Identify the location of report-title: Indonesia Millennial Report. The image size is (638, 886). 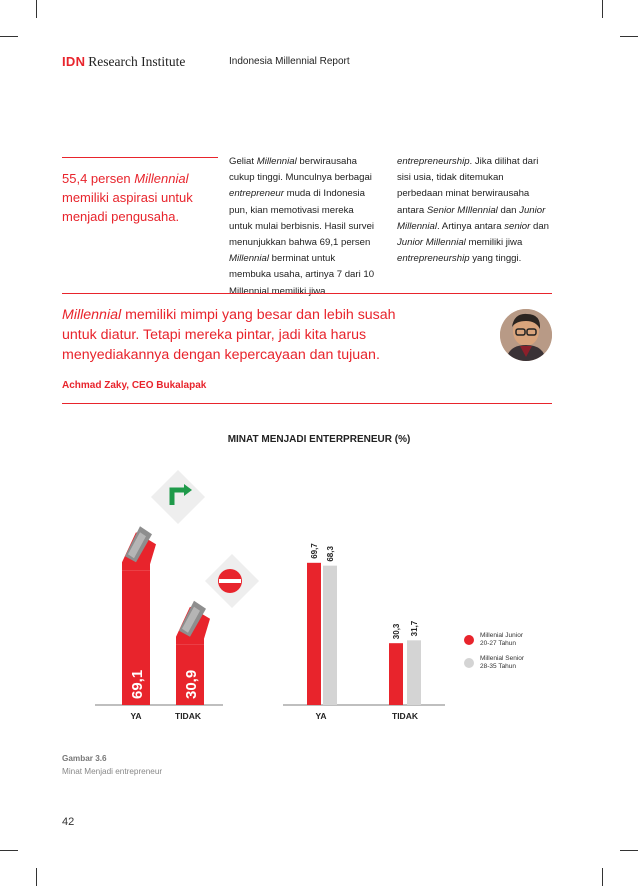
(289, 61).